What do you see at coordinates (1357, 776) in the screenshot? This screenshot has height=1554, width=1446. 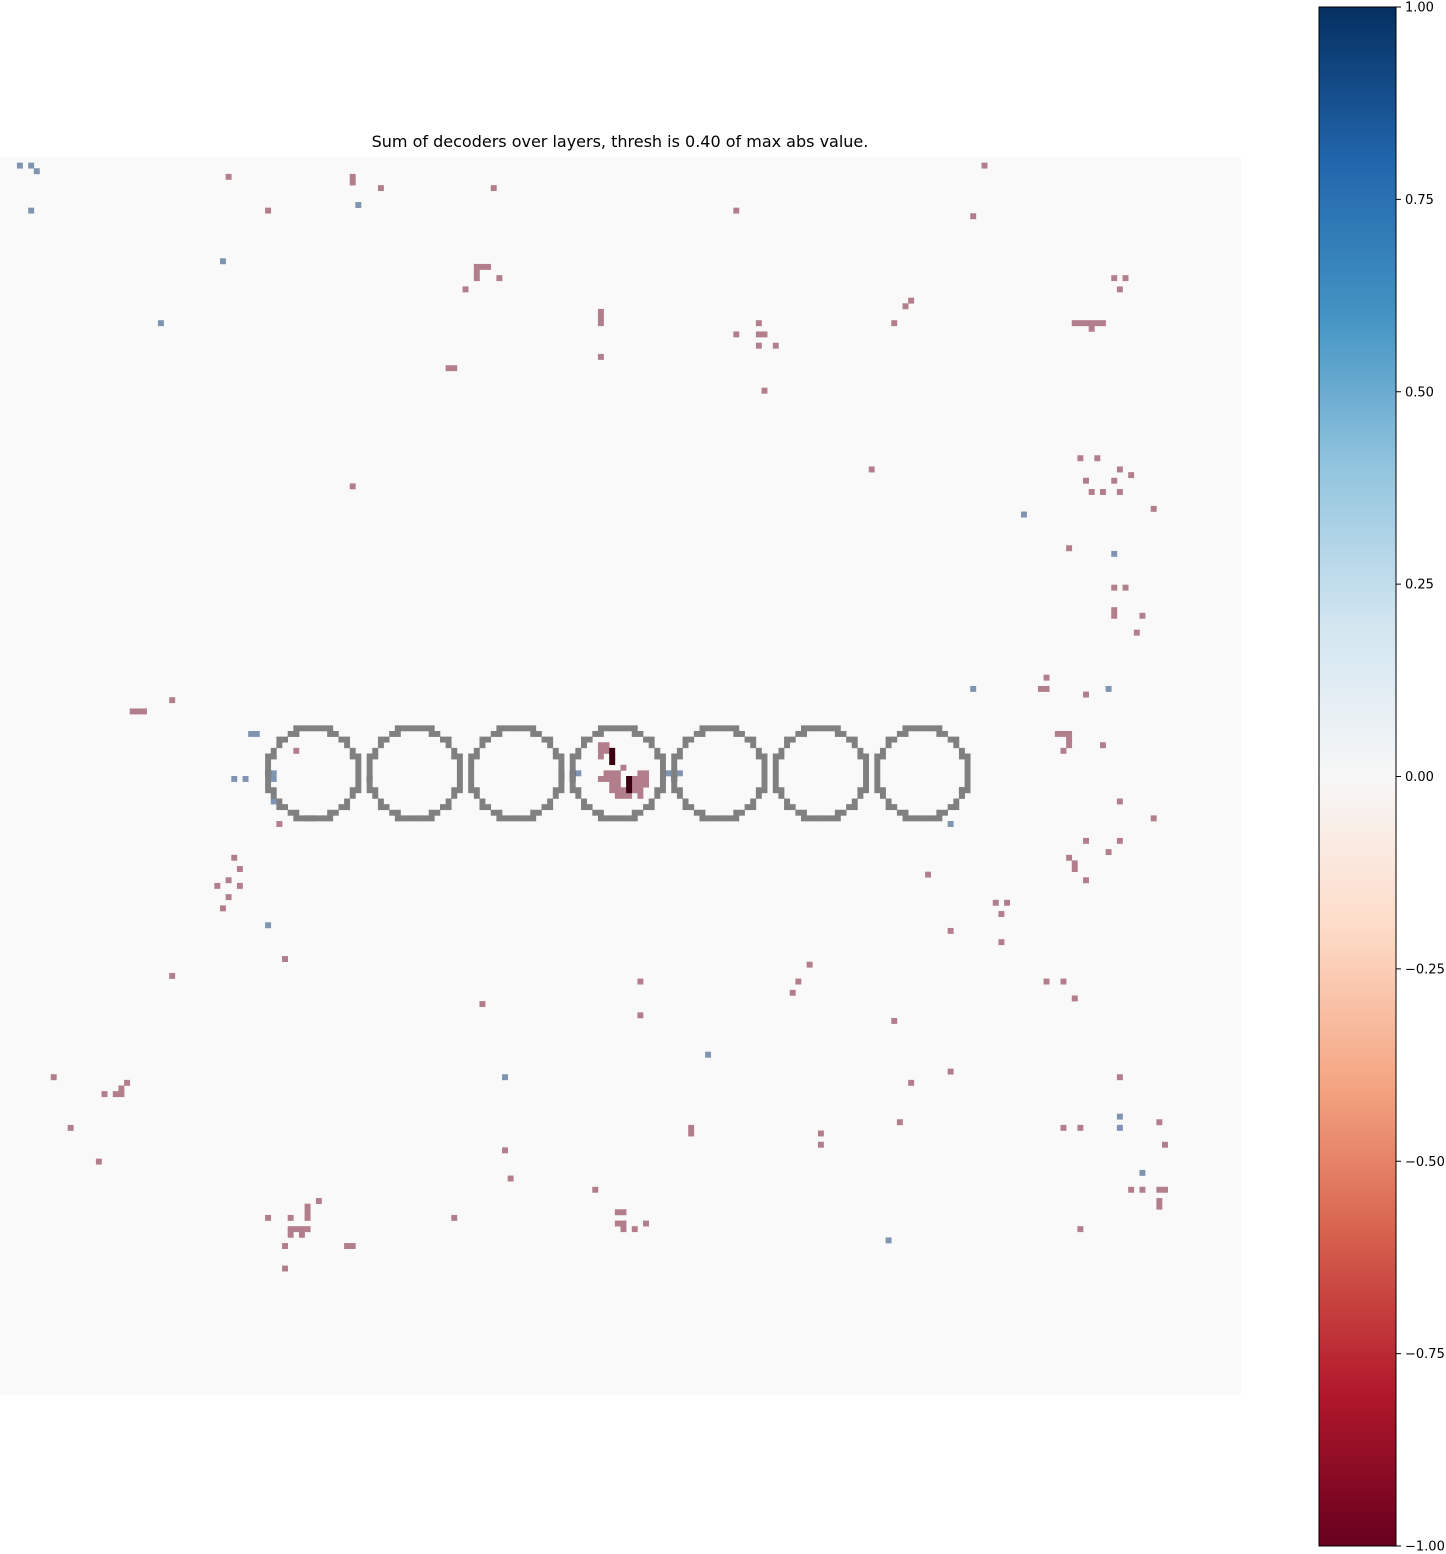 I see `colorbar-gradient` at bounding box center [1357, 776].